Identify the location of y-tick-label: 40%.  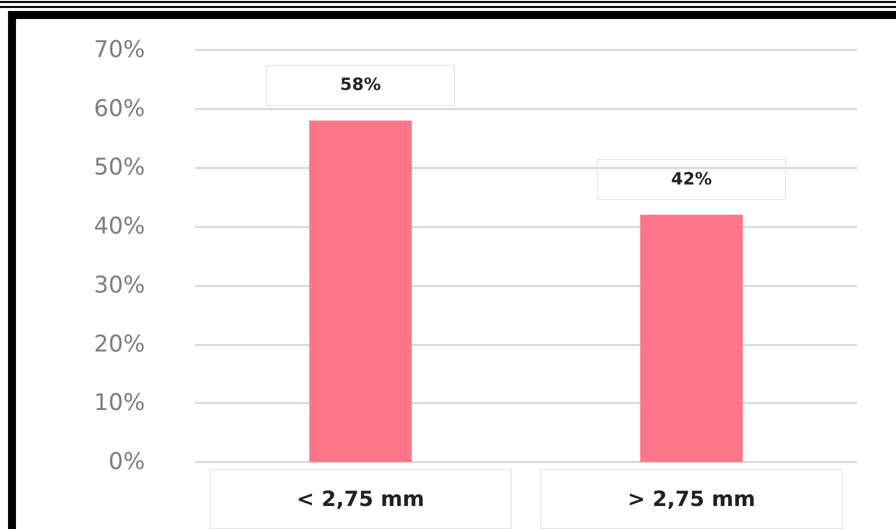
(119, 227).